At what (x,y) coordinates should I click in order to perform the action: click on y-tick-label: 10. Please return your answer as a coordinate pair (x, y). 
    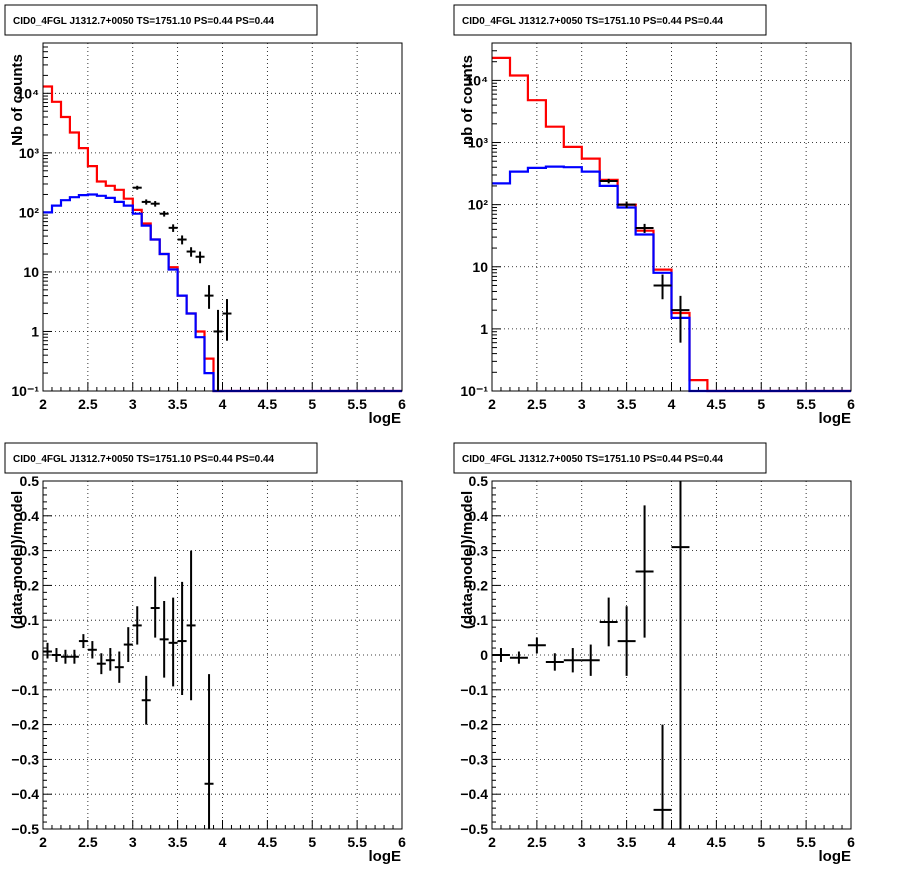
    Looking at the image, I should click on (31, 272).